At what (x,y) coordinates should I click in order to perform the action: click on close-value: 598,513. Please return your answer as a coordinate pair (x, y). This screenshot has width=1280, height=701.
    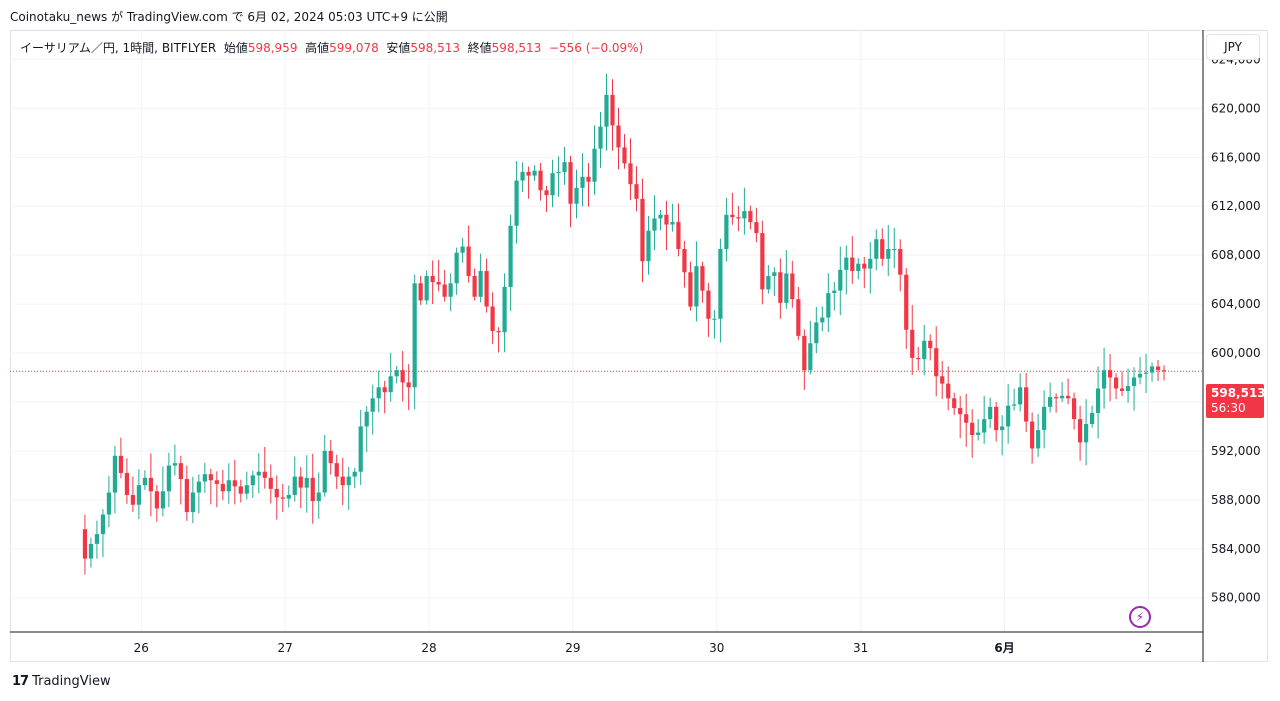
    Looking at the image, I should click on (516, 48).